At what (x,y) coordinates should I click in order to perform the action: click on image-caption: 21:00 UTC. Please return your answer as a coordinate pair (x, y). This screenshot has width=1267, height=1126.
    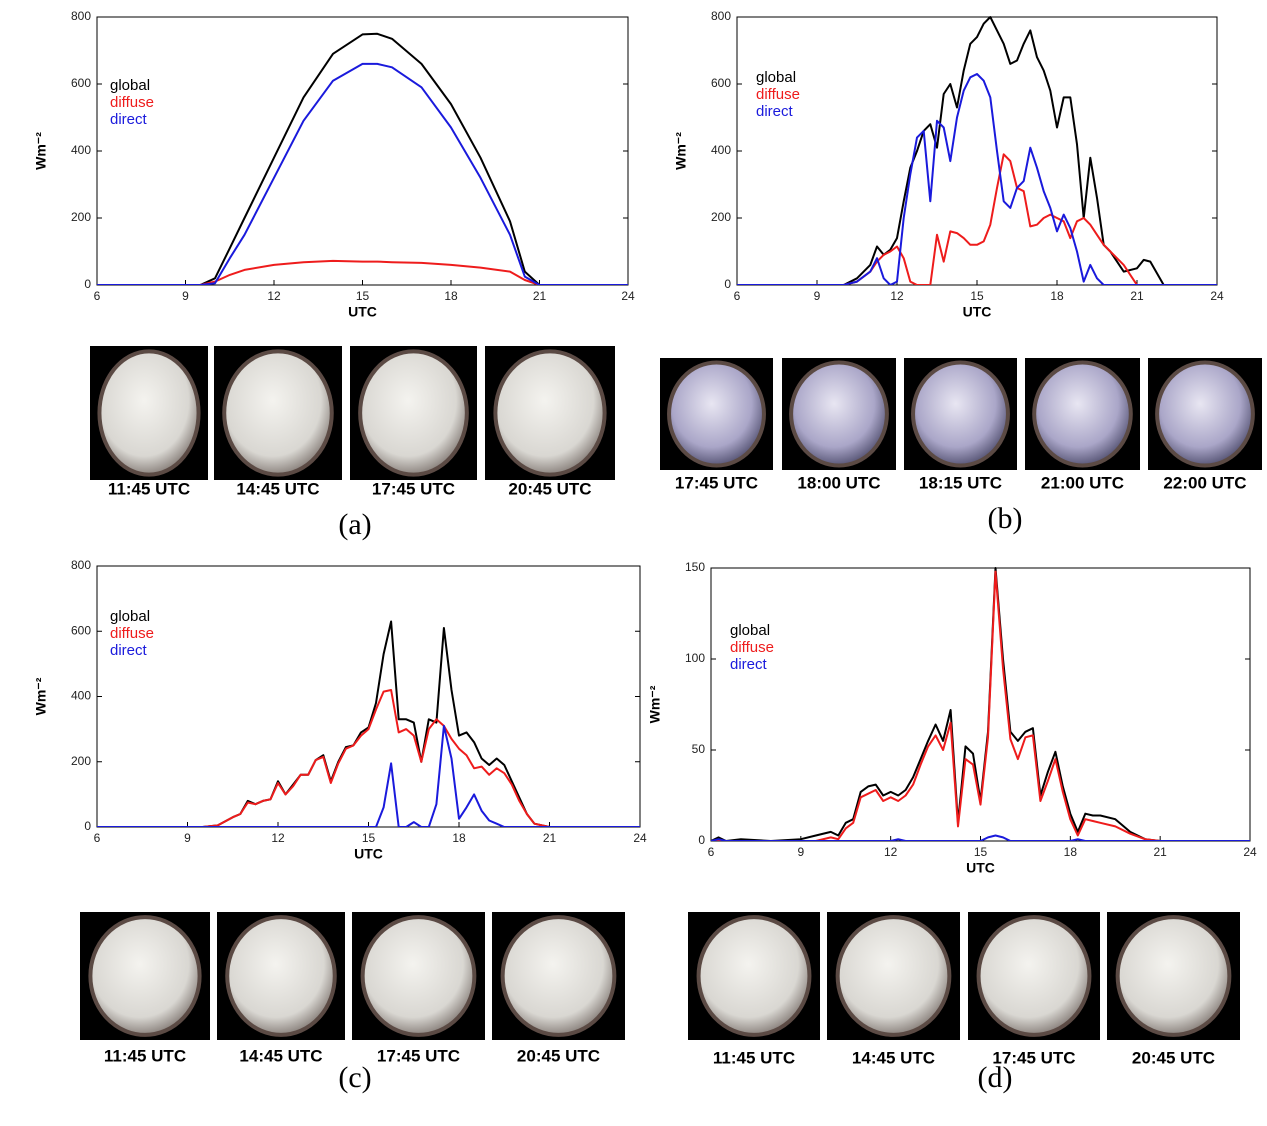
    Looking at the image, I should click on (1082, 482).